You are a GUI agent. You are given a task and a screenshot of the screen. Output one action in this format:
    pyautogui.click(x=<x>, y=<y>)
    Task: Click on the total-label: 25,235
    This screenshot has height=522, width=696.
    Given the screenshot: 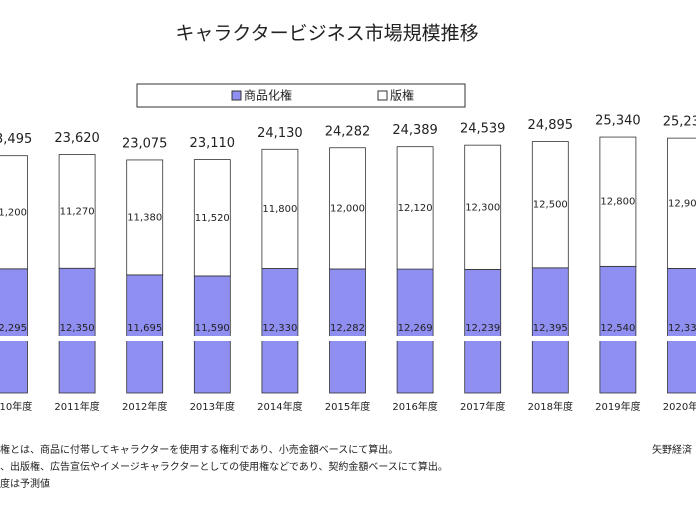 What is the action you would take?
    pyautogui.click(x=679, y=122)
    